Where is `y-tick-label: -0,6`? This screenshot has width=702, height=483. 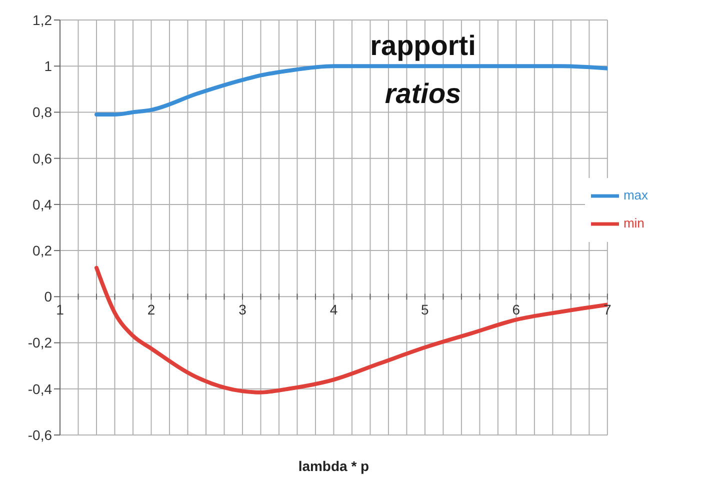
y-tick-label: -0,6 is located at coordinates (40, 434).